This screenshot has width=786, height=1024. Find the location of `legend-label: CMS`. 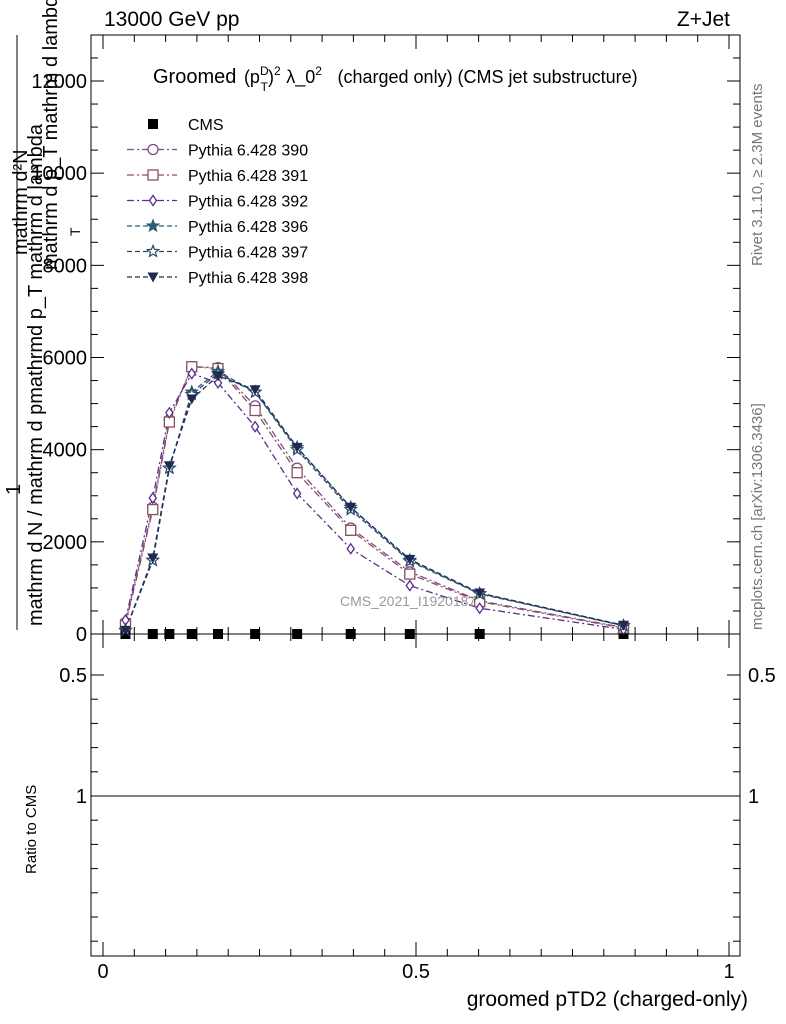

legend-label: CMS is located at coordinates (206, 125).